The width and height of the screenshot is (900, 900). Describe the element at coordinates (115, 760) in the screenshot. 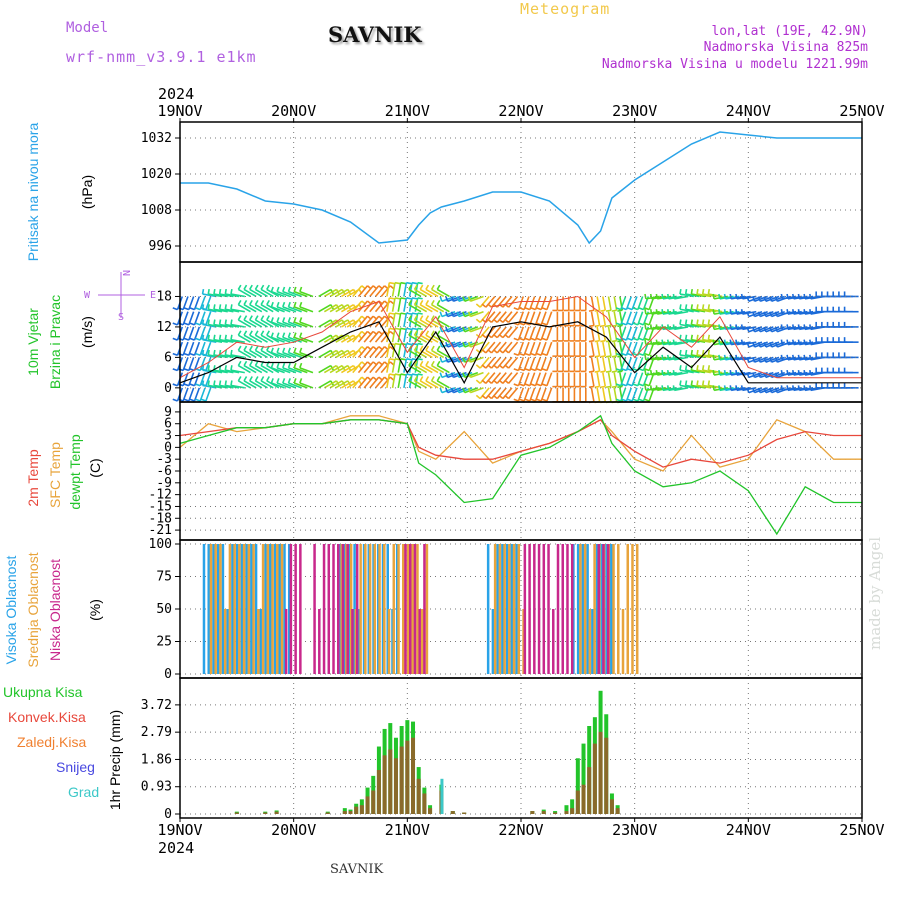

I see `precip-unit-label: 1hr Precip (mm)` at that location.